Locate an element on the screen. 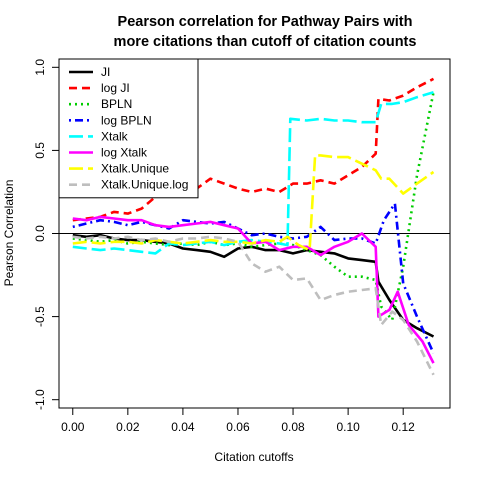  x-tick-label: 0.10 is located at coordinates (348, 427).